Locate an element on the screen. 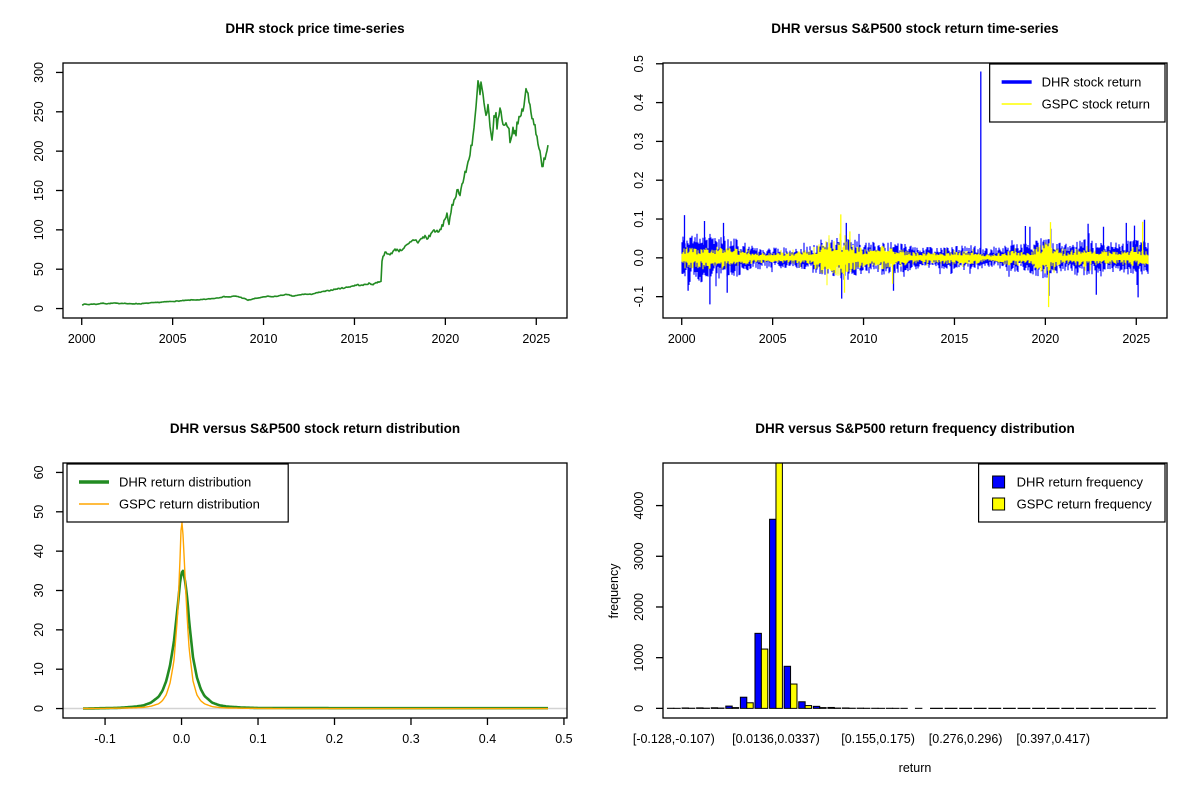 This screenshot has width=1200, height=800. svg-text: 10 is located at coordinates (39, 669).